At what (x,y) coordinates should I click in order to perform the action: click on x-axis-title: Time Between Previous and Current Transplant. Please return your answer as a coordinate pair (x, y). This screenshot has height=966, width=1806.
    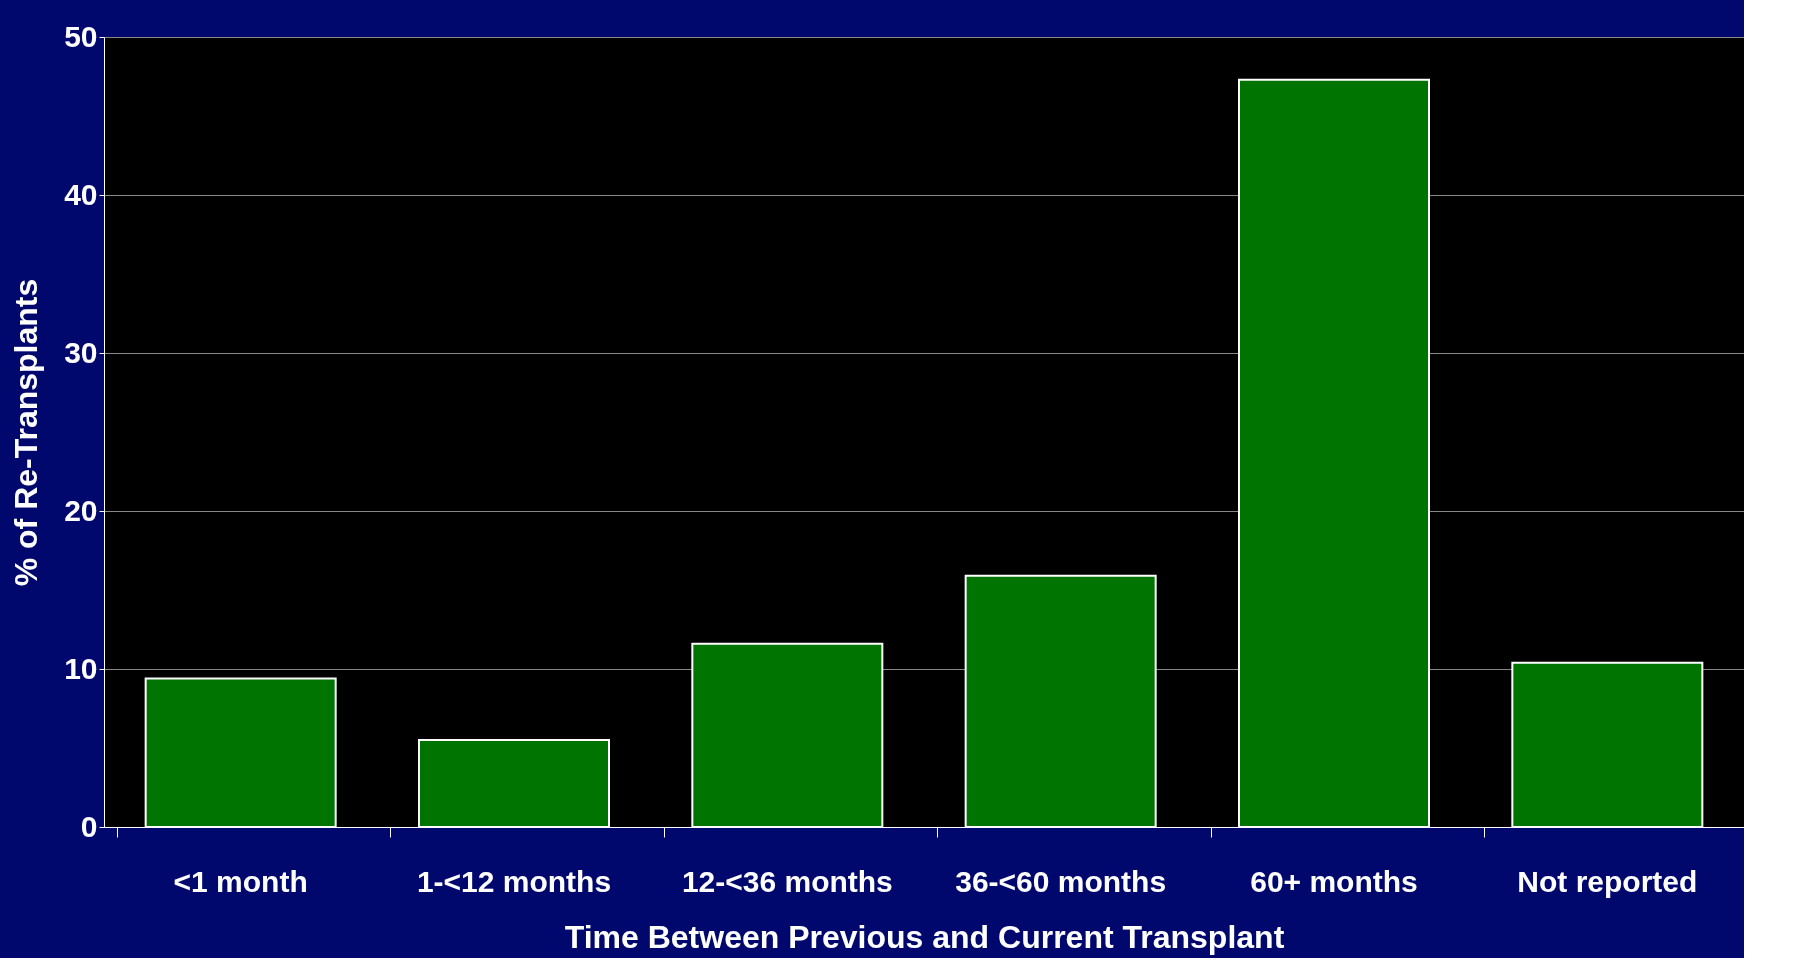
    Looking at the image, I should click on (924, 936).